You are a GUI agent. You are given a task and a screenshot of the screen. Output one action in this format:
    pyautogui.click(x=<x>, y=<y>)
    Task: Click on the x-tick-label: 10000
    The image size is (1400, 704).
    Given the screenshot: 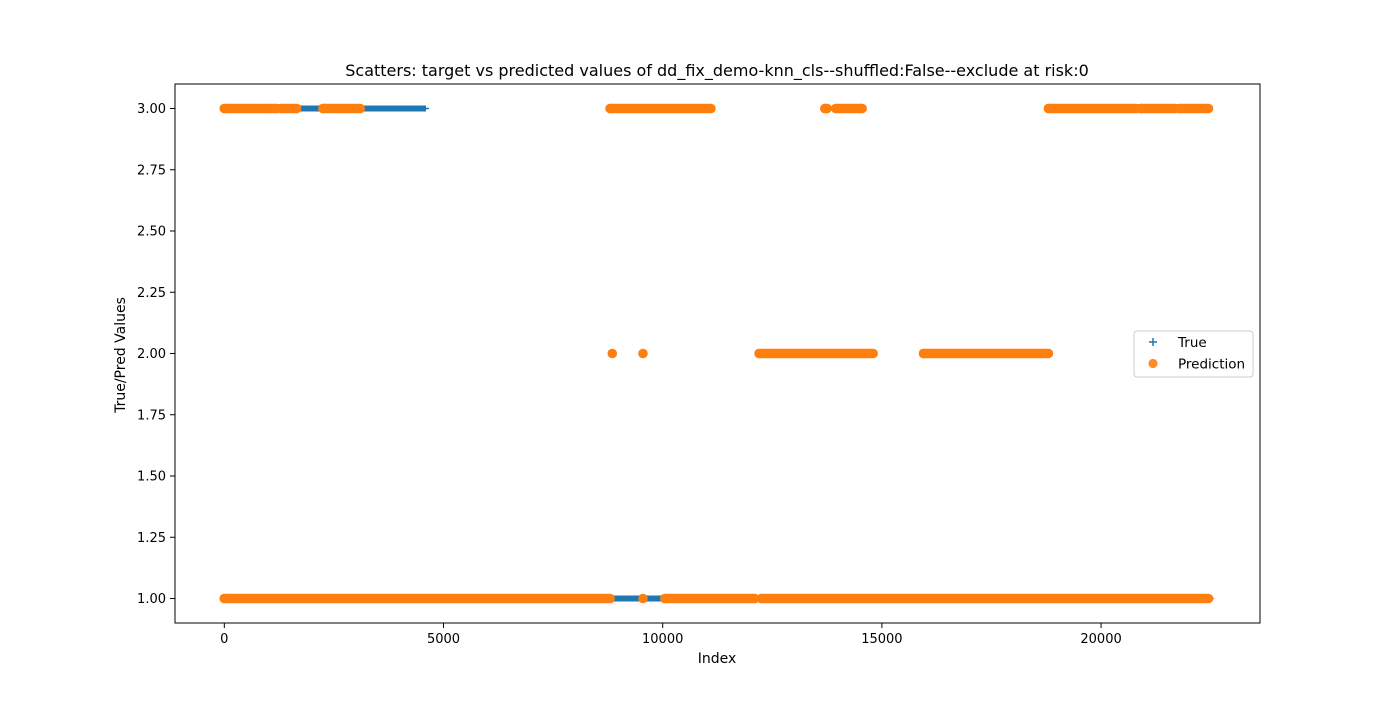 What is the action you would take?
    pyautogui.click(x=662, y=639)
    